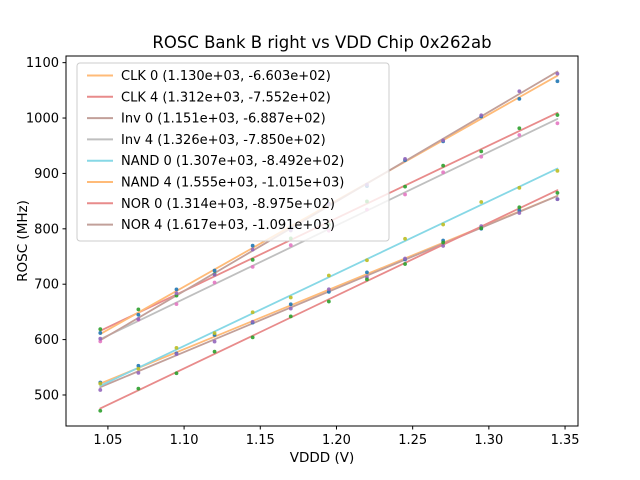 Image resolution: width=640 pixels, height=480 pixels. I want to click on y-tick-label: 600, so click(46, 340).